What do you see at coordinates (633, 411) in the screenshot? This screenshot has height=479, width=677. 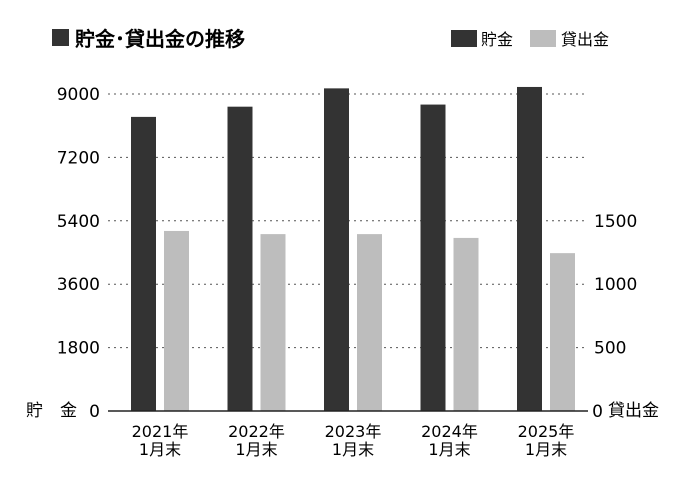 I see `right-axis-label: 貸出金` at bounding box center [633, 411].